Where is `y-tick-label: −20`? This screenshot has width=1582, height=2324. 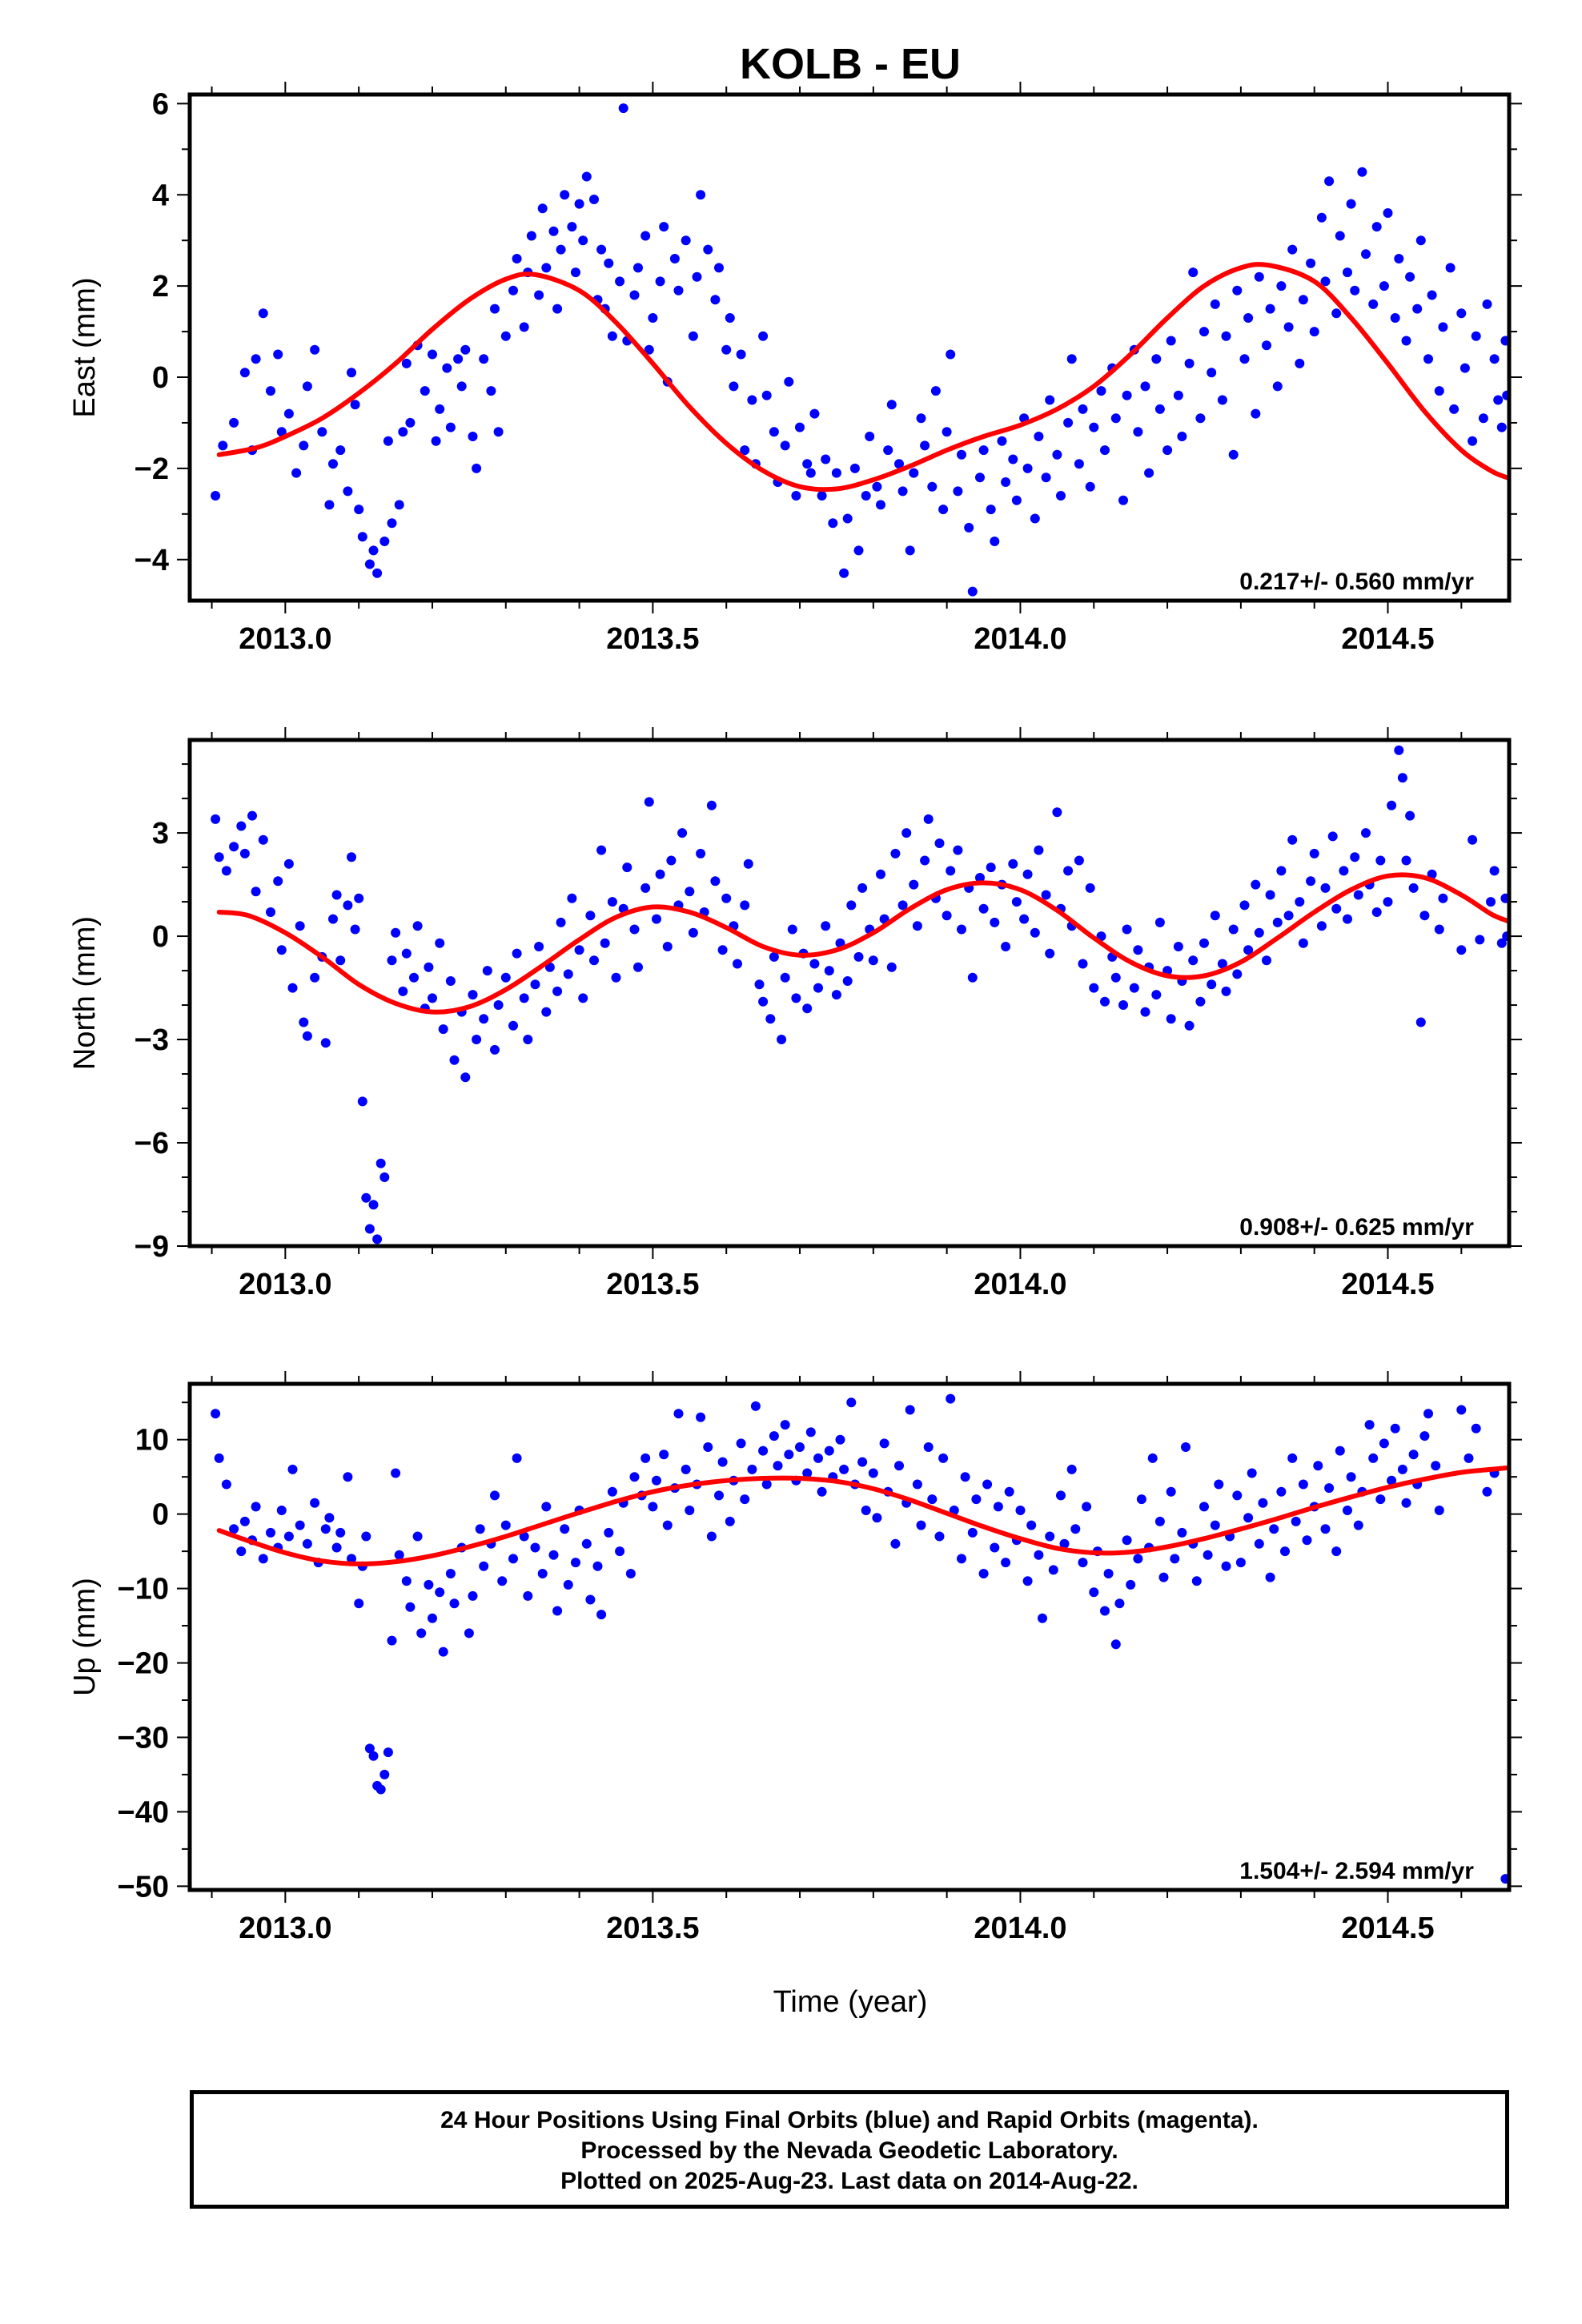 y-tick-label: −20 is located at coordinates (144, 1664).